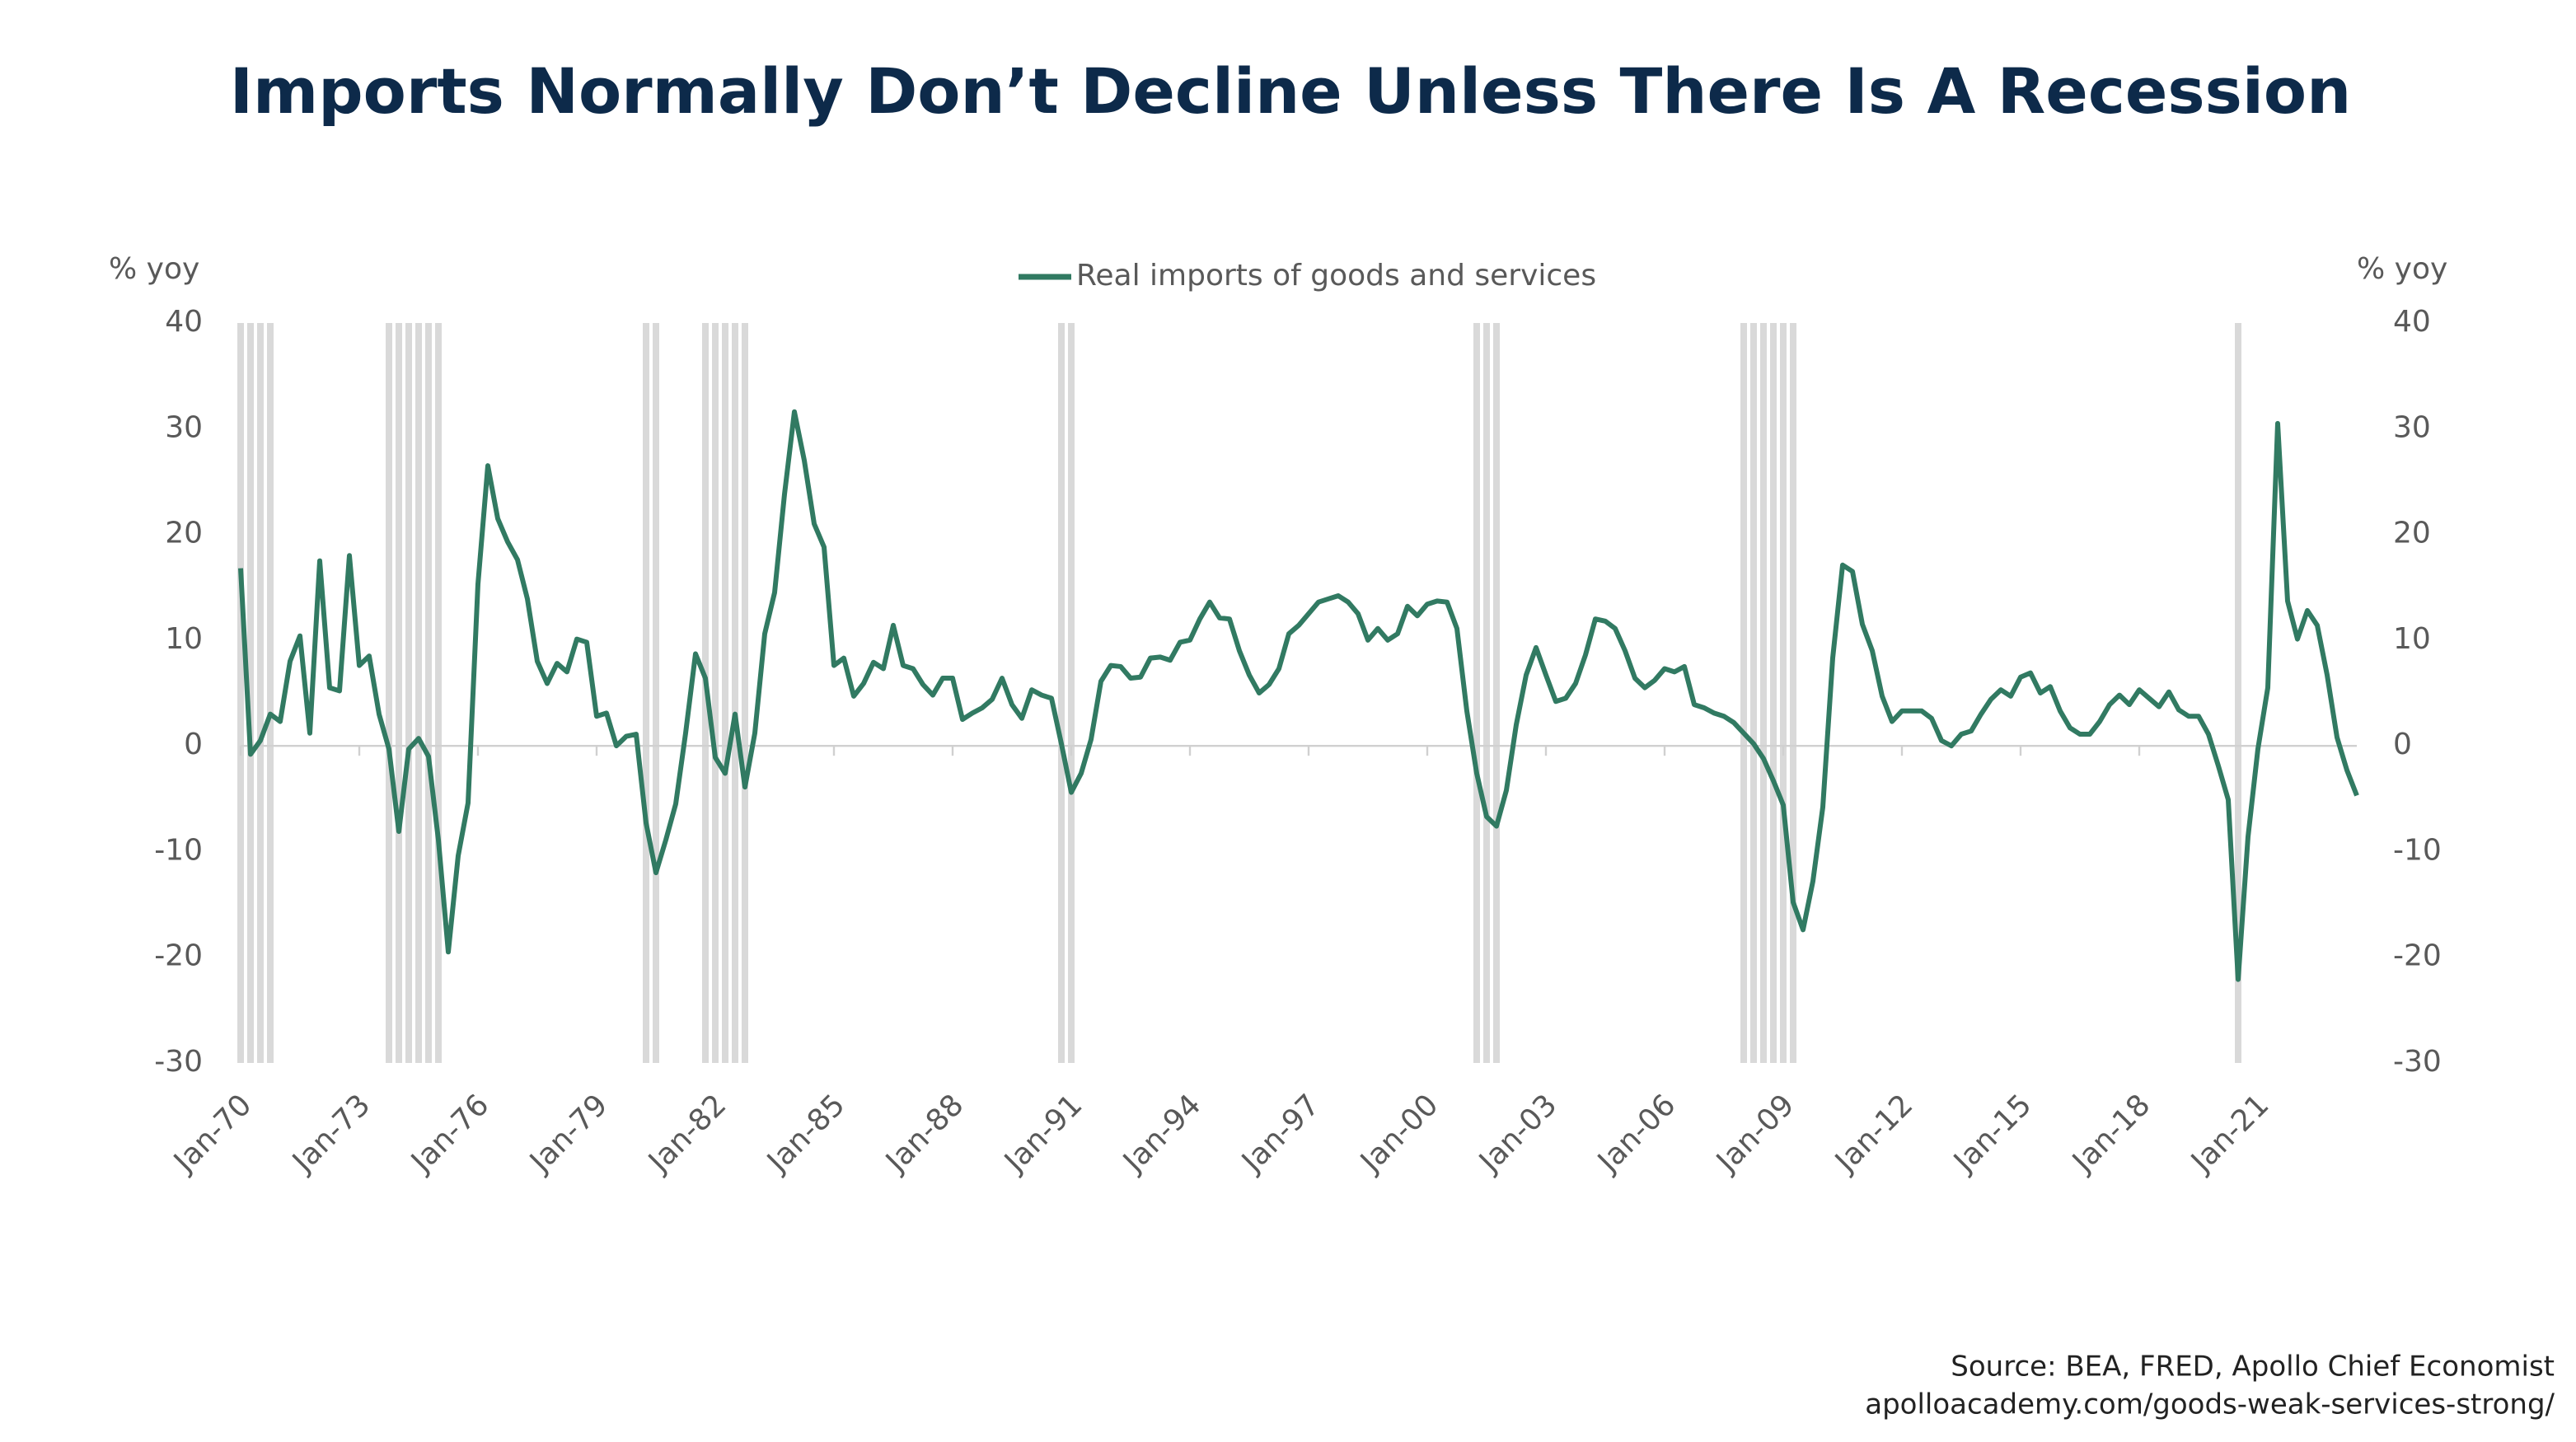  Describe the element at coordinates (184, 533) in the screenshot. I see `y-tick-label: 20` at that location.